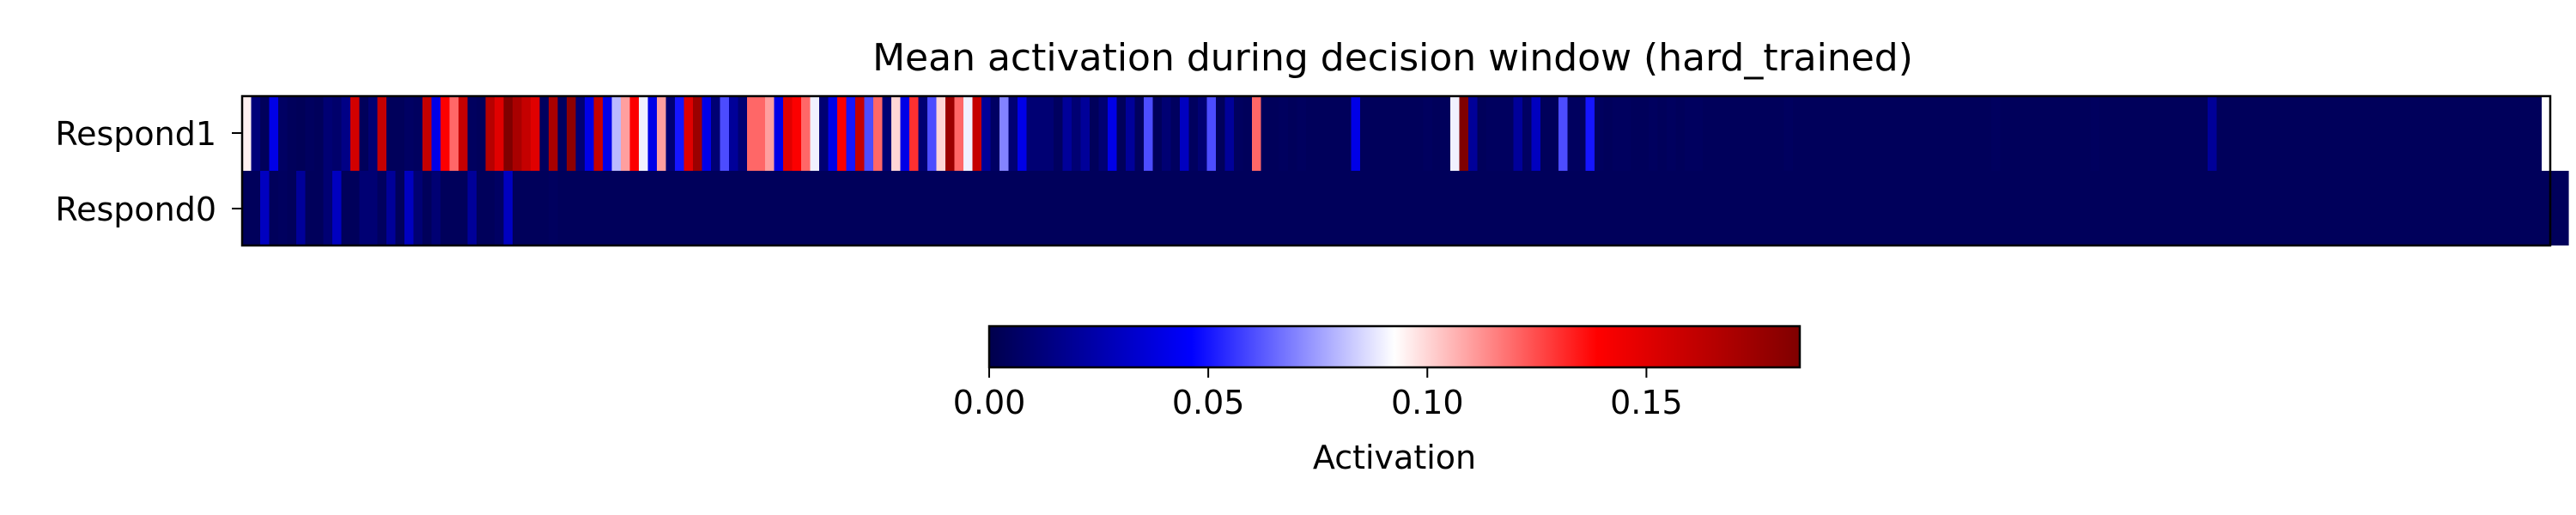 This screenshot has height=515, width=2576. I want to click on colorbar-tick-label: 0.15, so click(1646, 402).